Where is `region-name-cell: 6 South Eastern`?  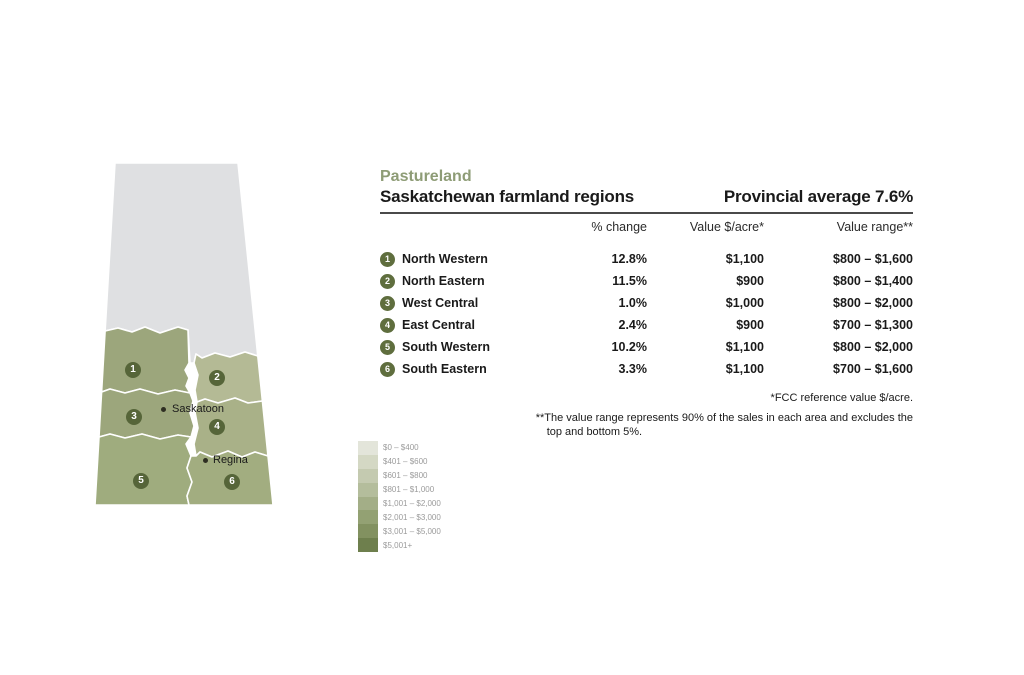
region-name-cell: 6 South Eastern is located at coordinates (460, 369).